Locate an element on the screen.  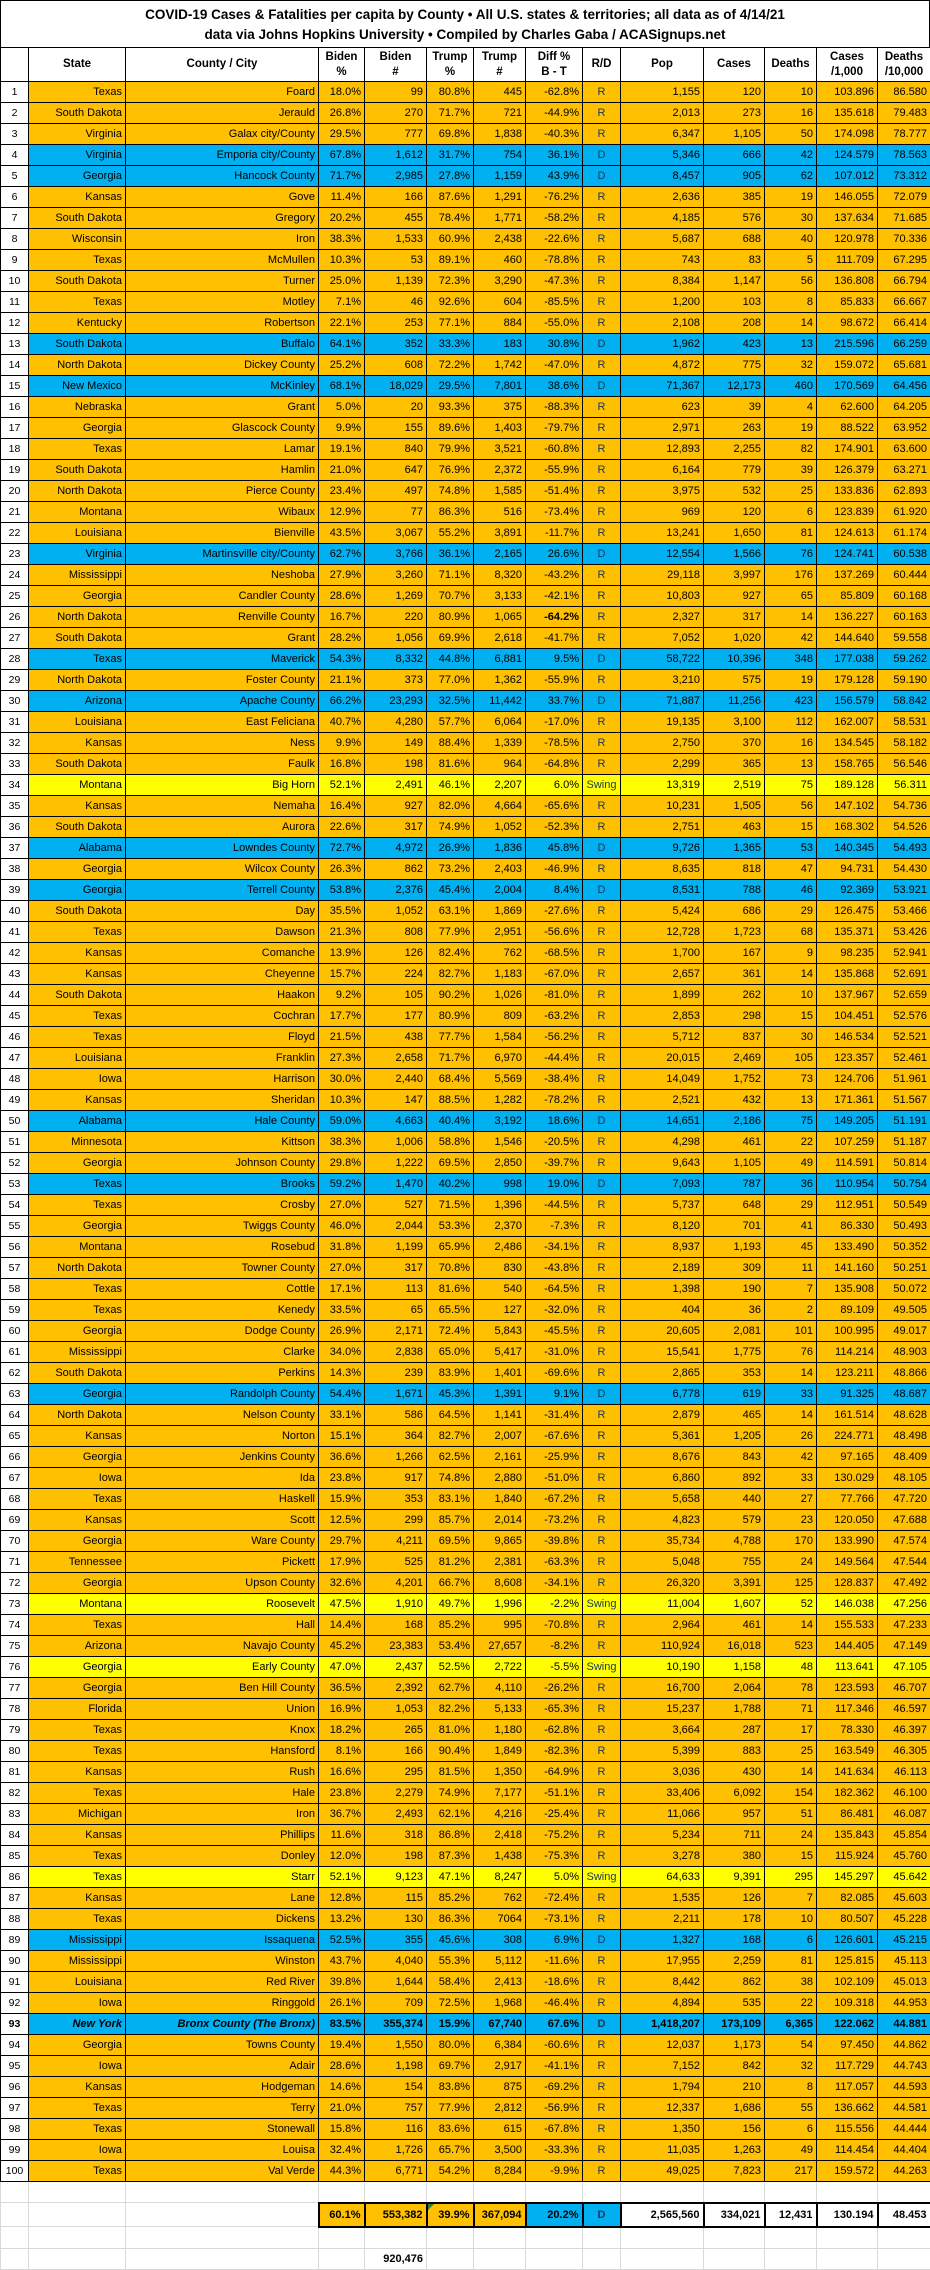
cell-biden_num: 318 is located at coordinates (396, 1834).